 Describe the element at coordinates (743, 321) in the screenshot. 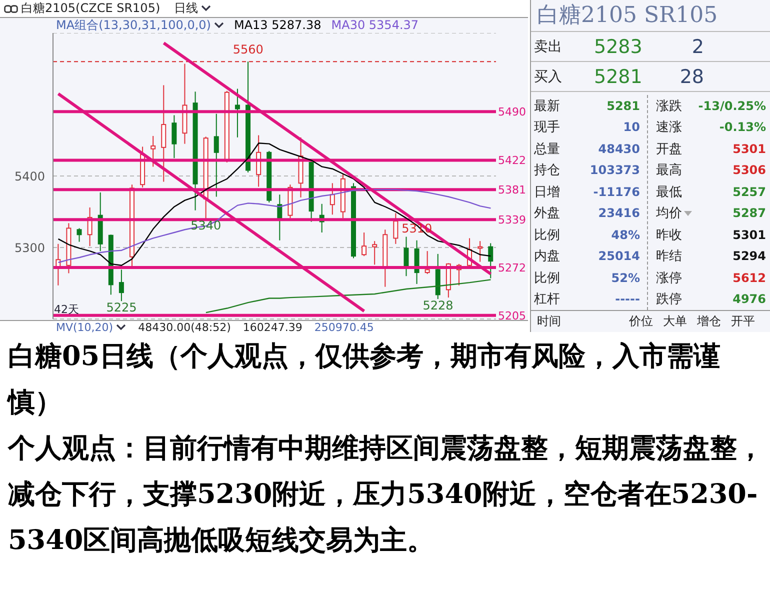

I see `text: 开平` at that location.